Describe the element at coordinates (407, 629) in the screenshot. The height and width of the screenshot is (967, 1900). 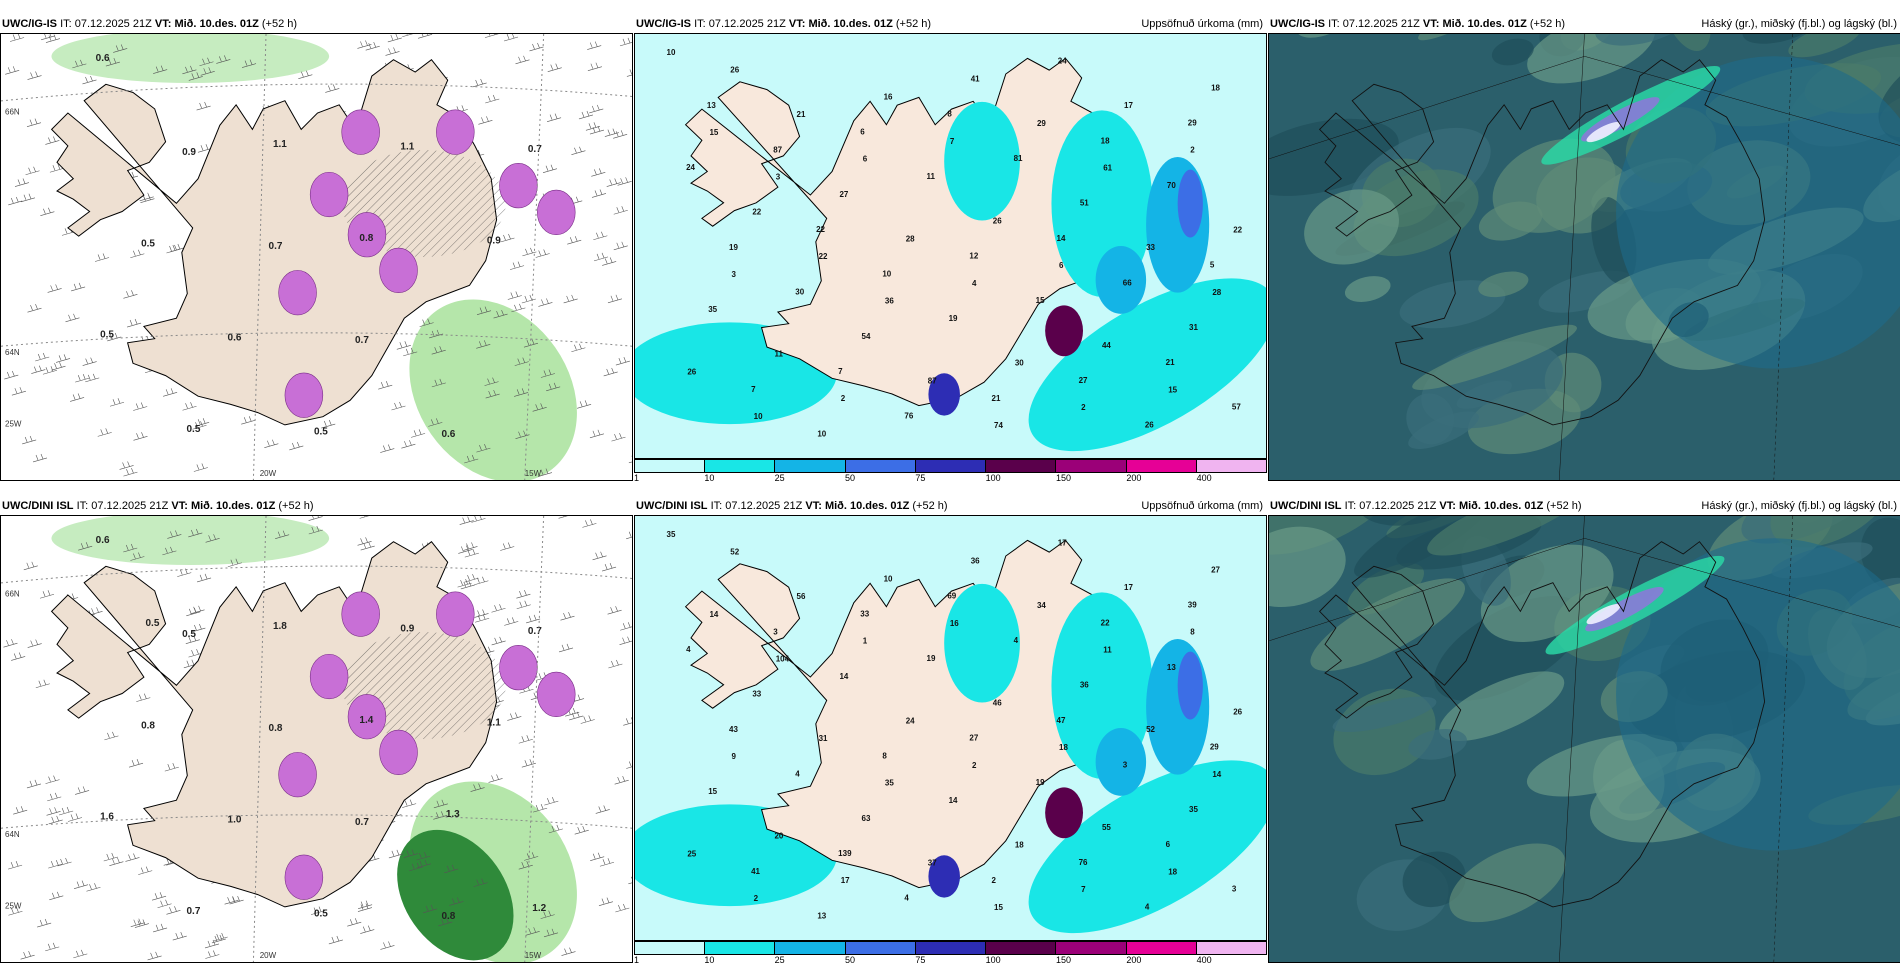
I see `snow-value-label: 0.9` at that location.